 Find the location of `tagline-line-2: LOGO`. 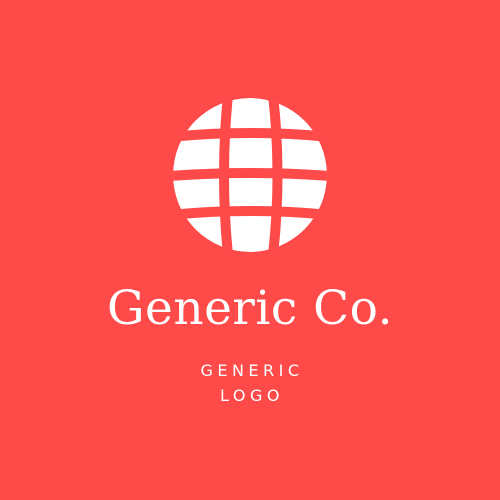

tagline-line-2: LOGO is located at coordinates (252, 395).